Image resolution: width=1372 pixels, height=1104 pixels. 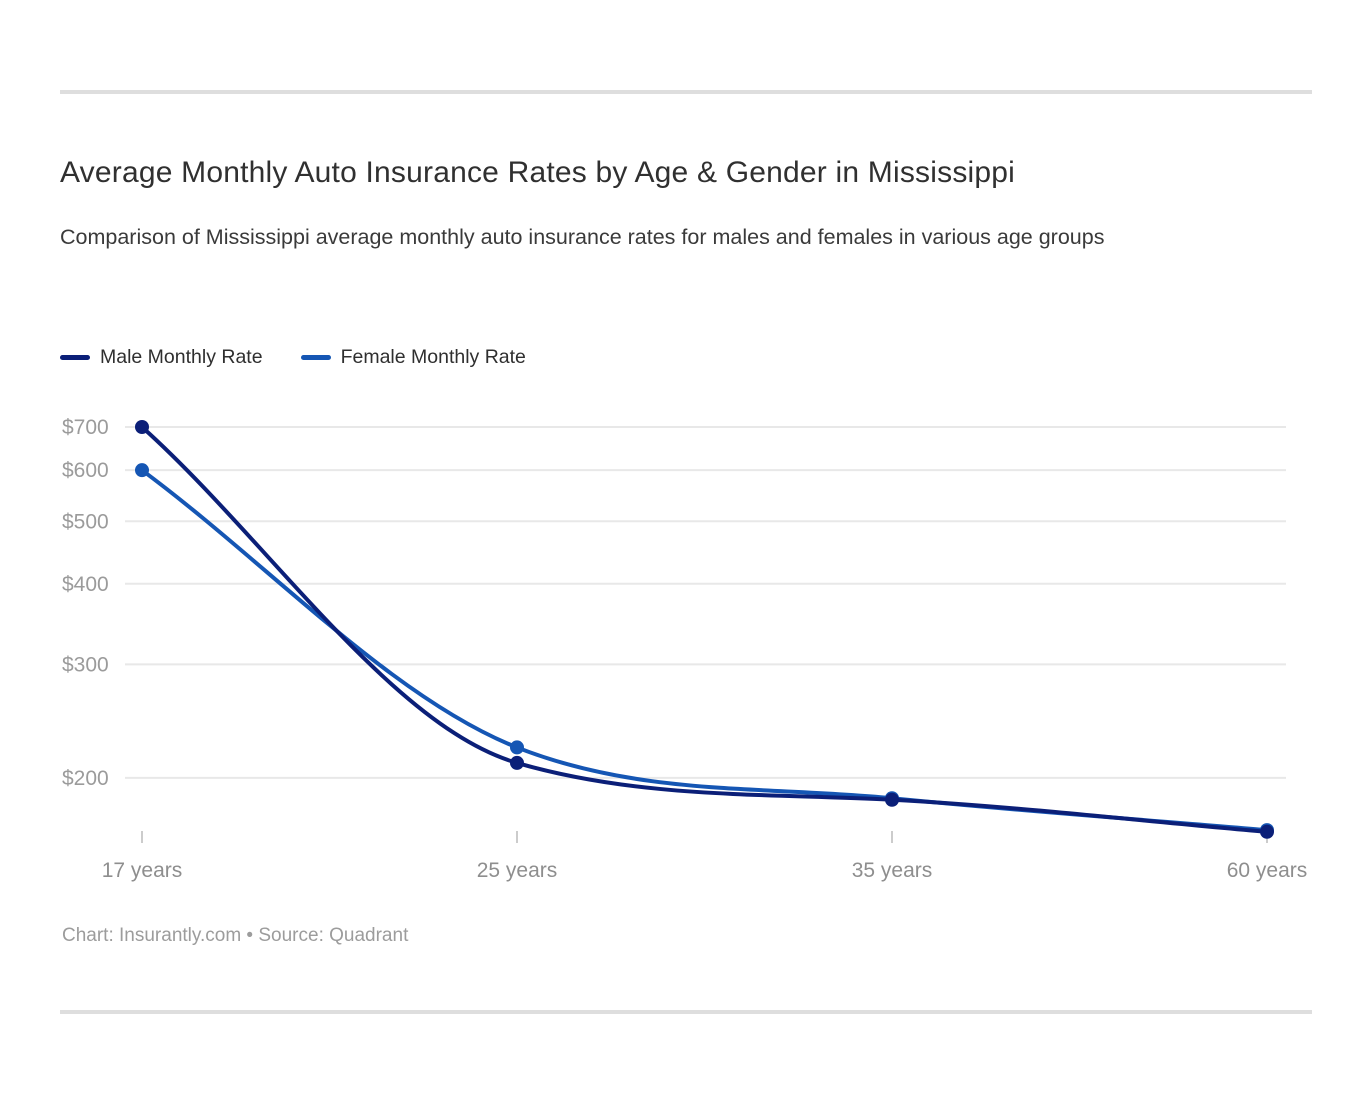 I want to click on x-axis-label: 35 years, so click(x=892, y=870).